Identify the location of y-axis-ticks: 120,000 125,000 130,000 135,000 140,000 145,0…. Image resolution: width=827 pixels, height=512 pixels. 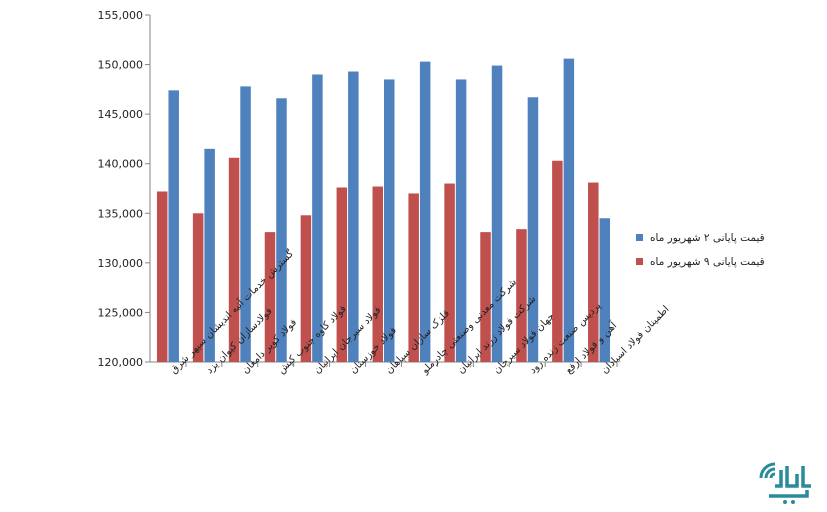
(124, 189).